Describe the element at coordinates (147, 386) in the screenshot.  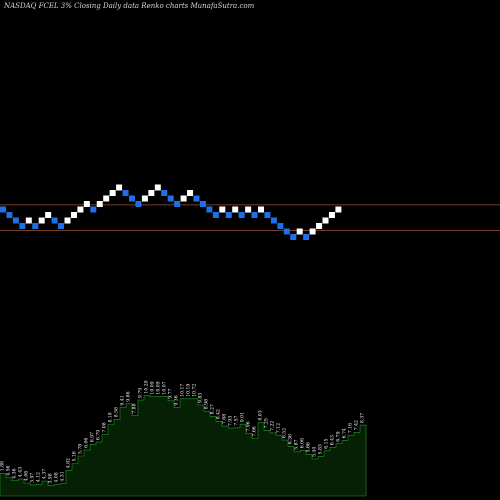
I see `volume-label: 10.29` at that location.